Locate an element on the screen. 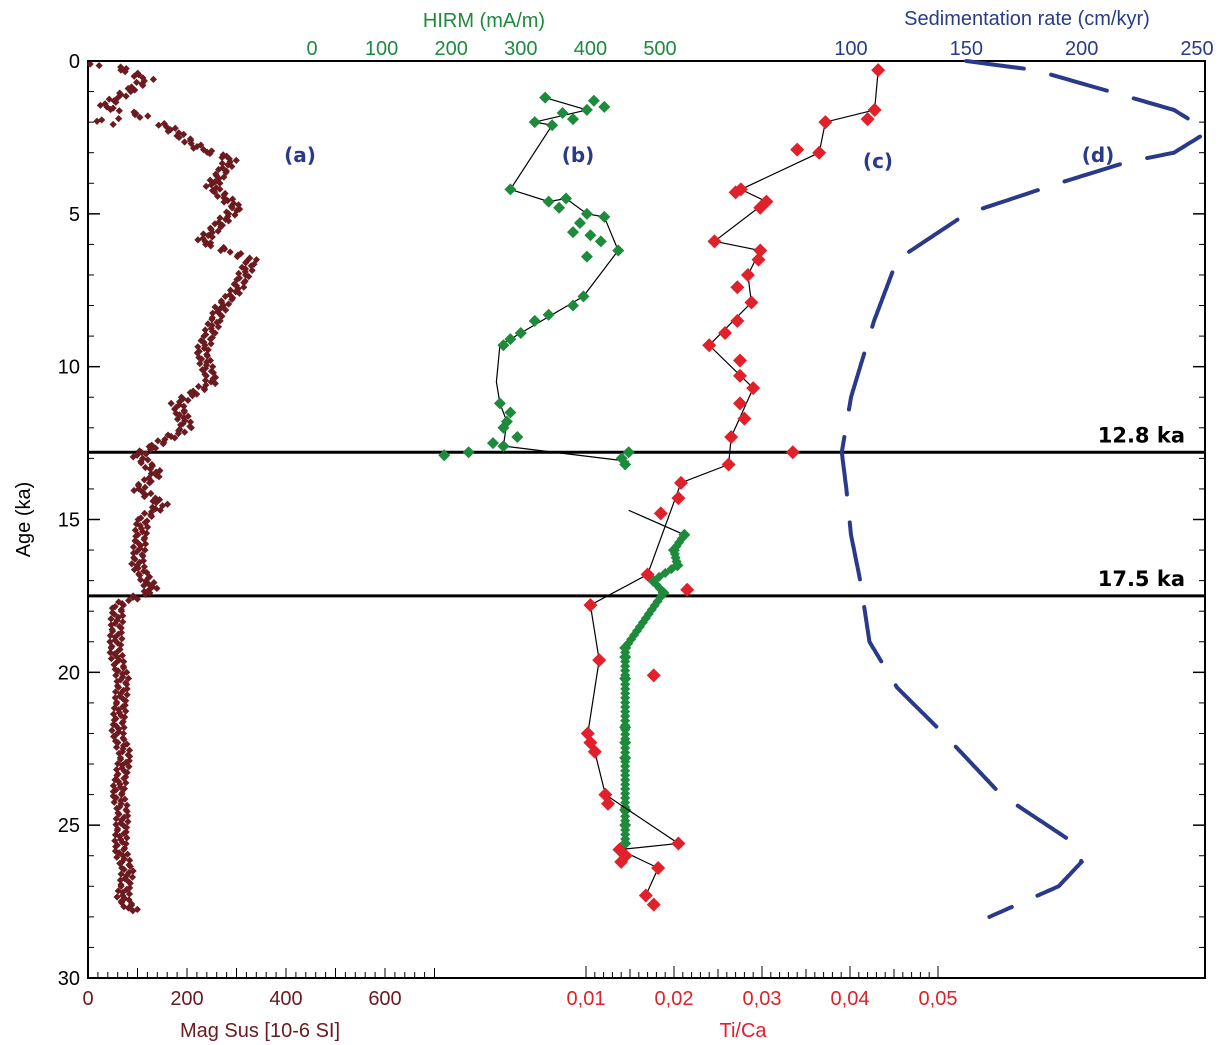 The height and width of the screenshot is (1045, 1229). tica-tick-label: 0,05 is located at coordinates (938, 999).